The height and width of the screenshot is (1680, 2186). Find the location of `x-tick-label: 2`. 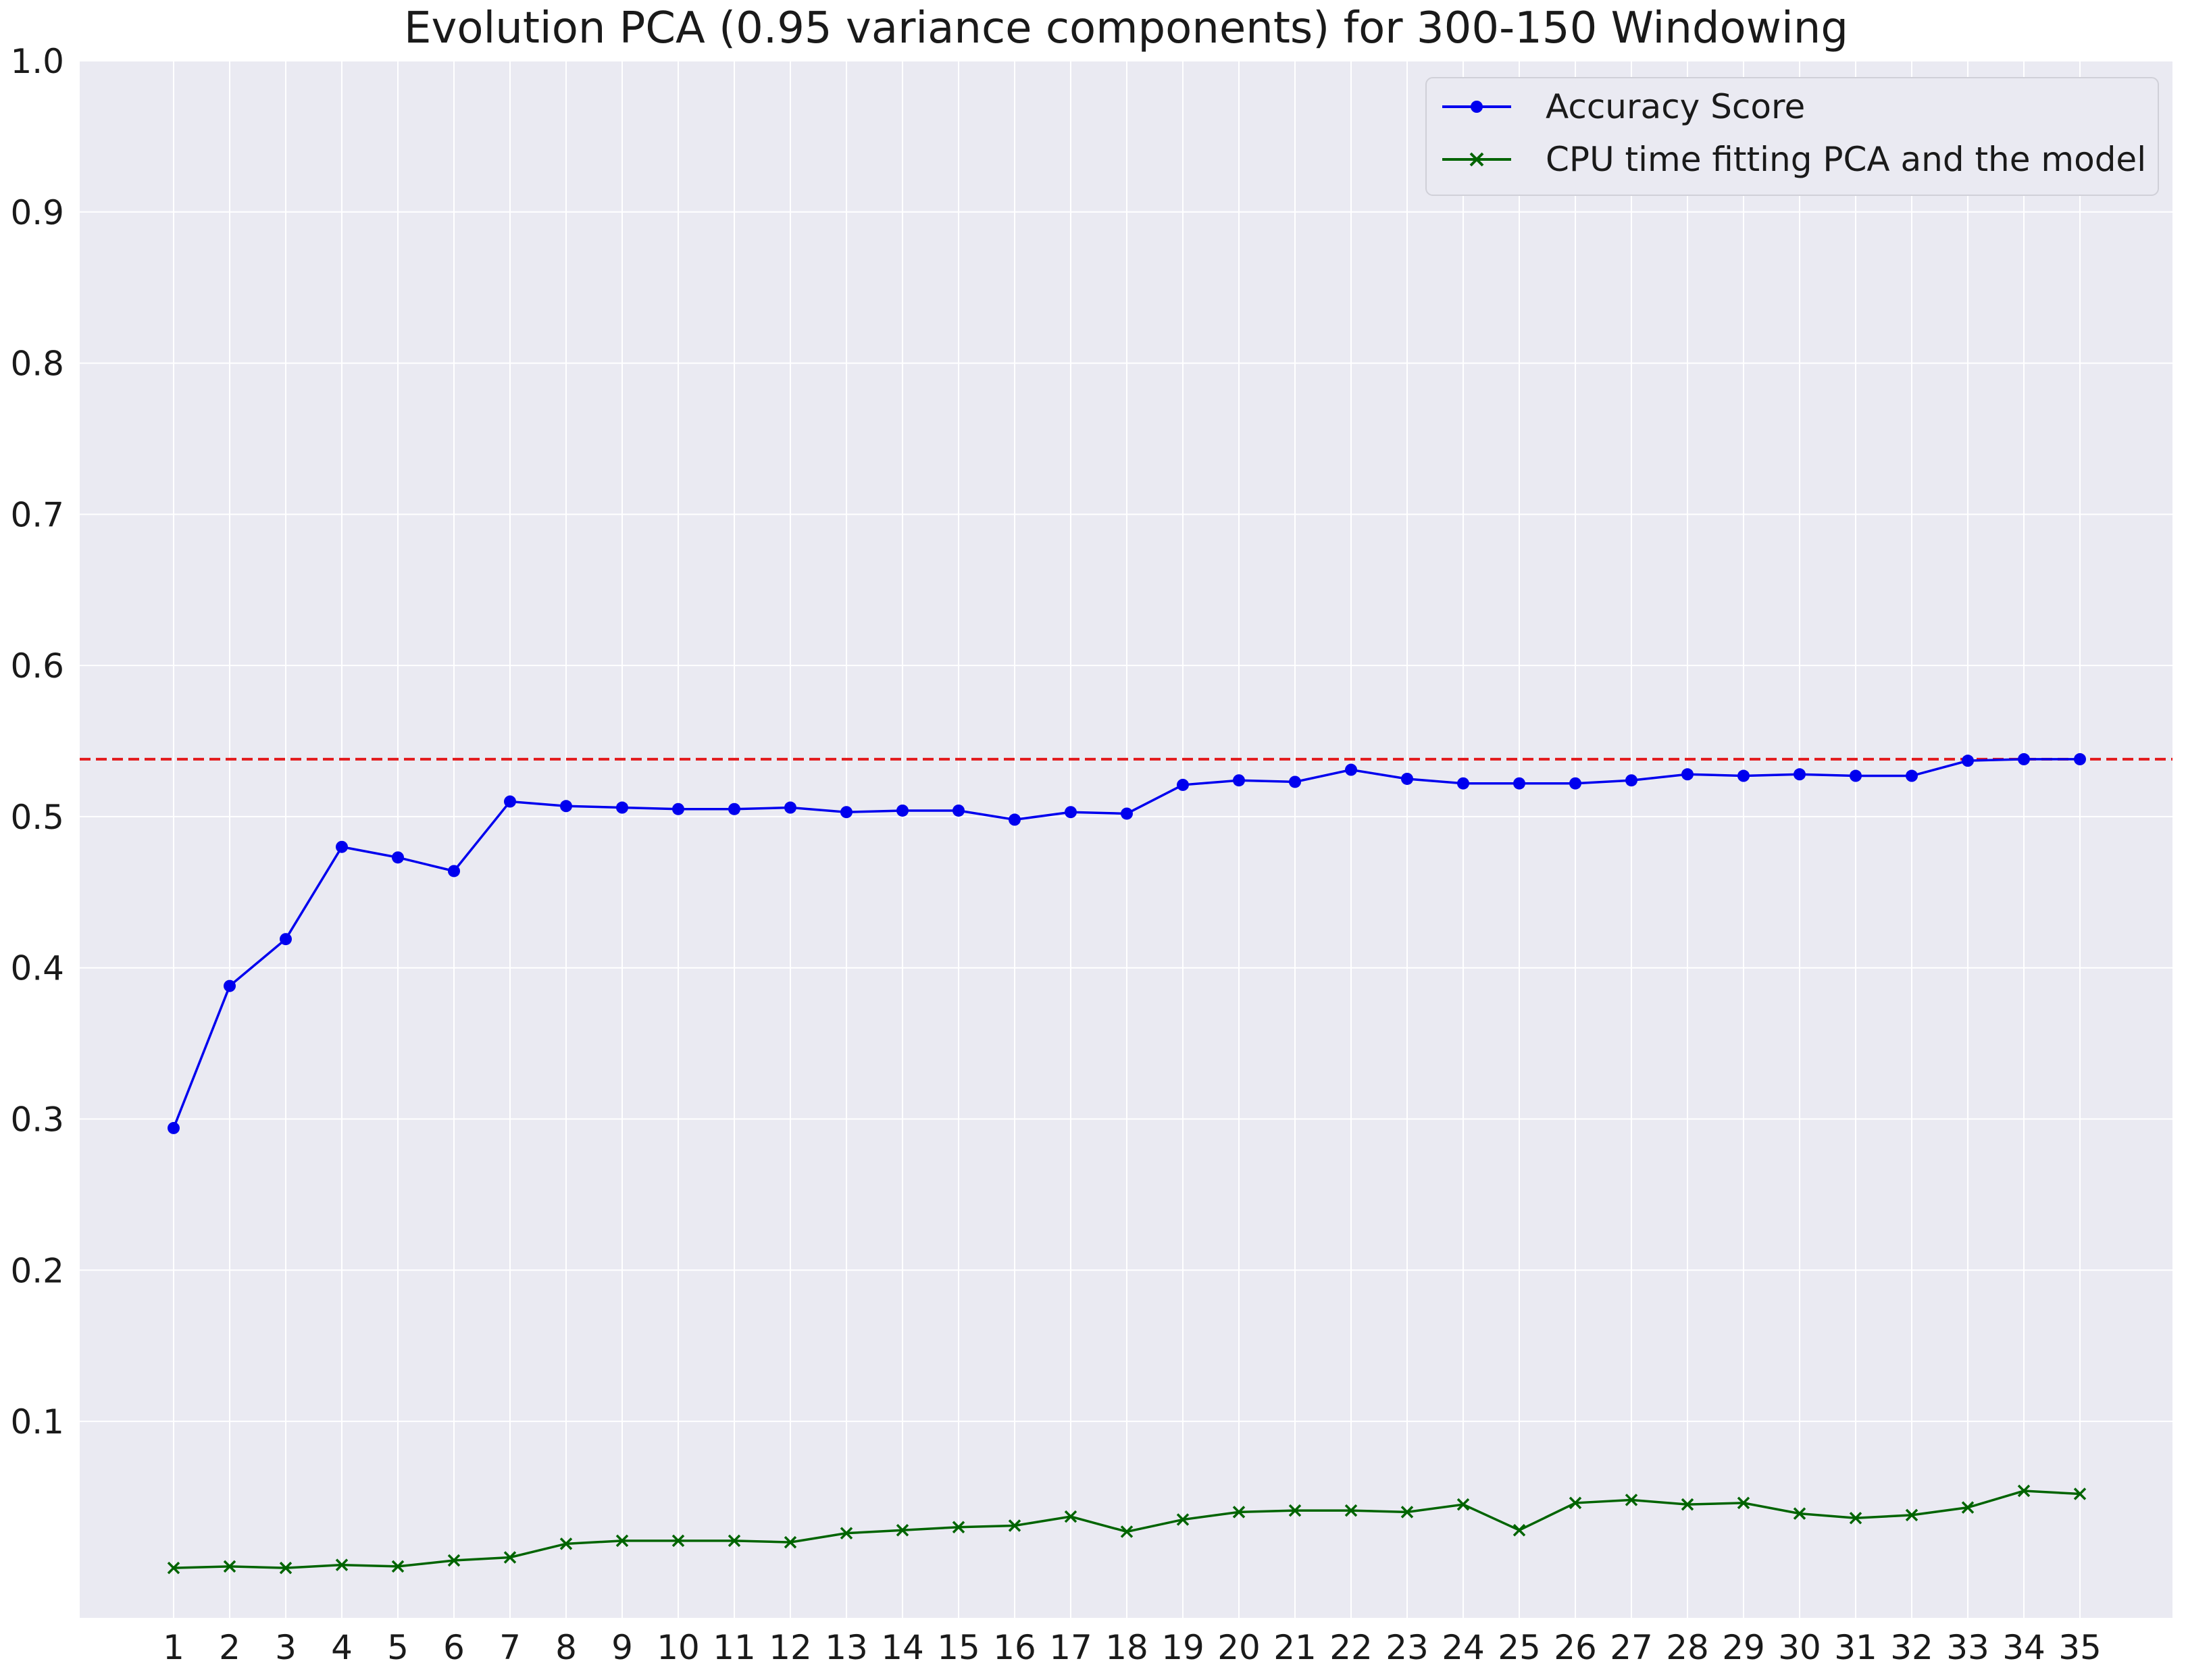

x-tick-label: 2 is located at coordinates (230, 1648).